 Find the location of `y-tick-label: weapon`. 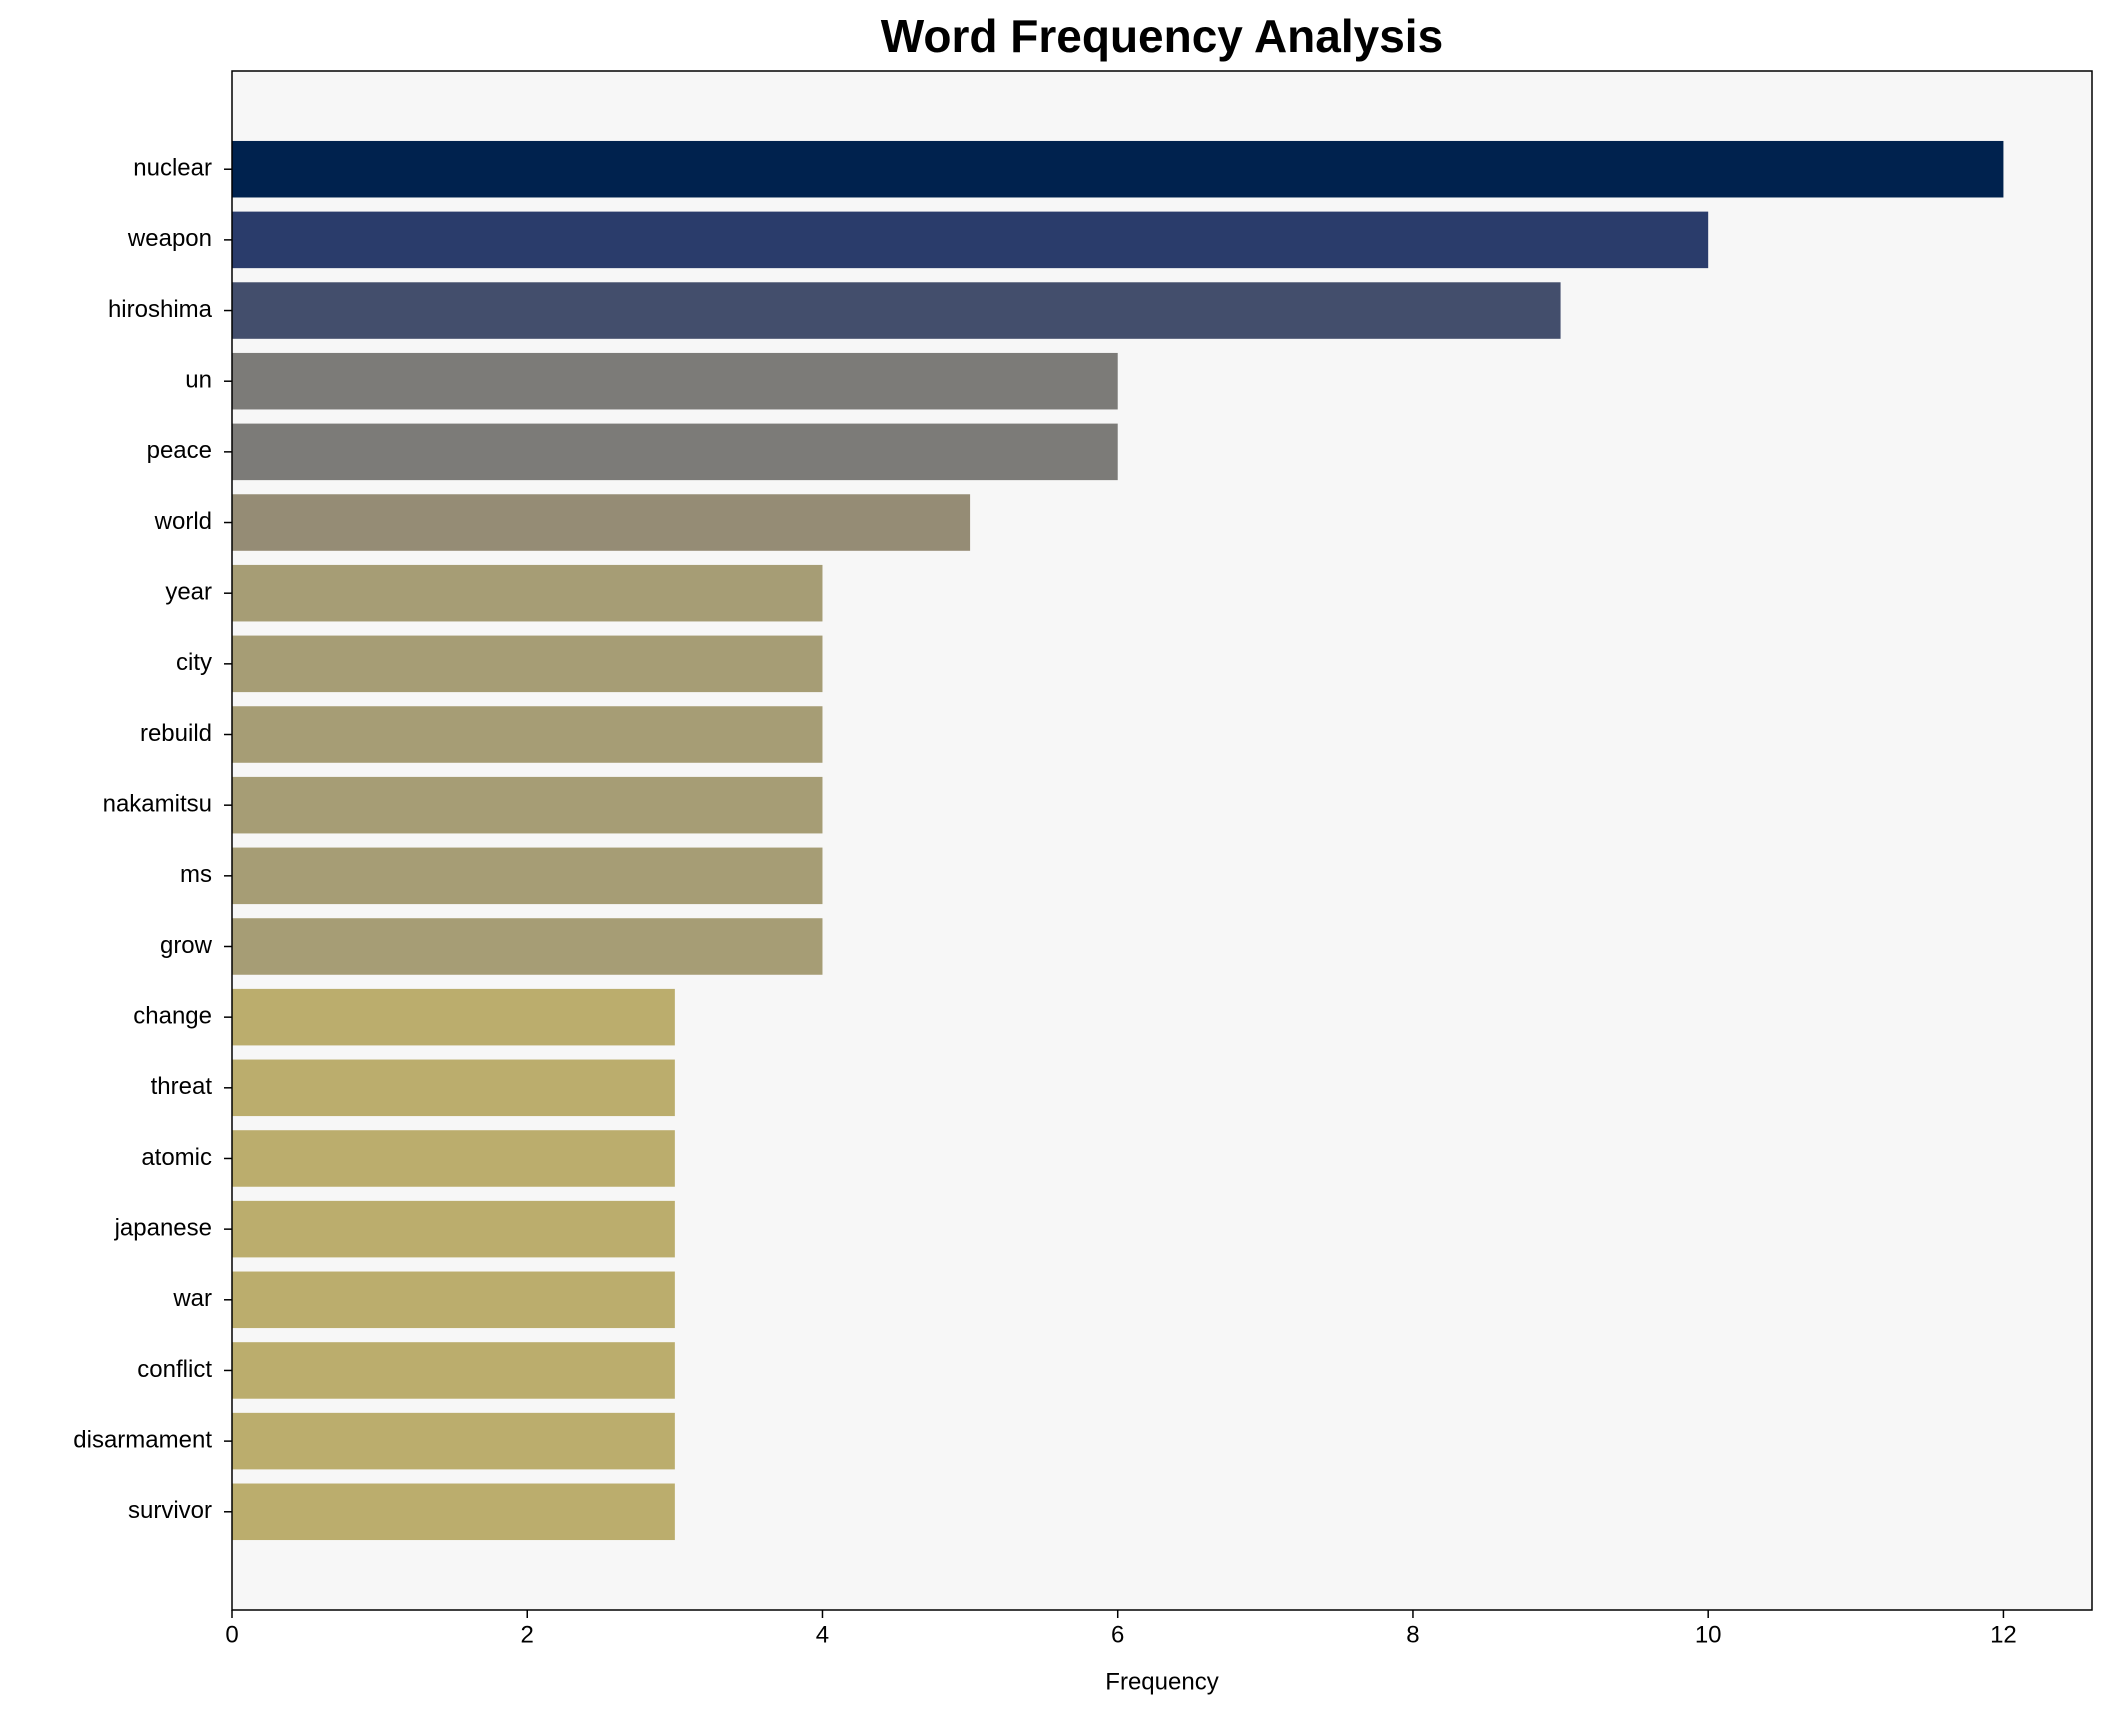

y-tick-label: weapon is located at coordinates (169, 238).